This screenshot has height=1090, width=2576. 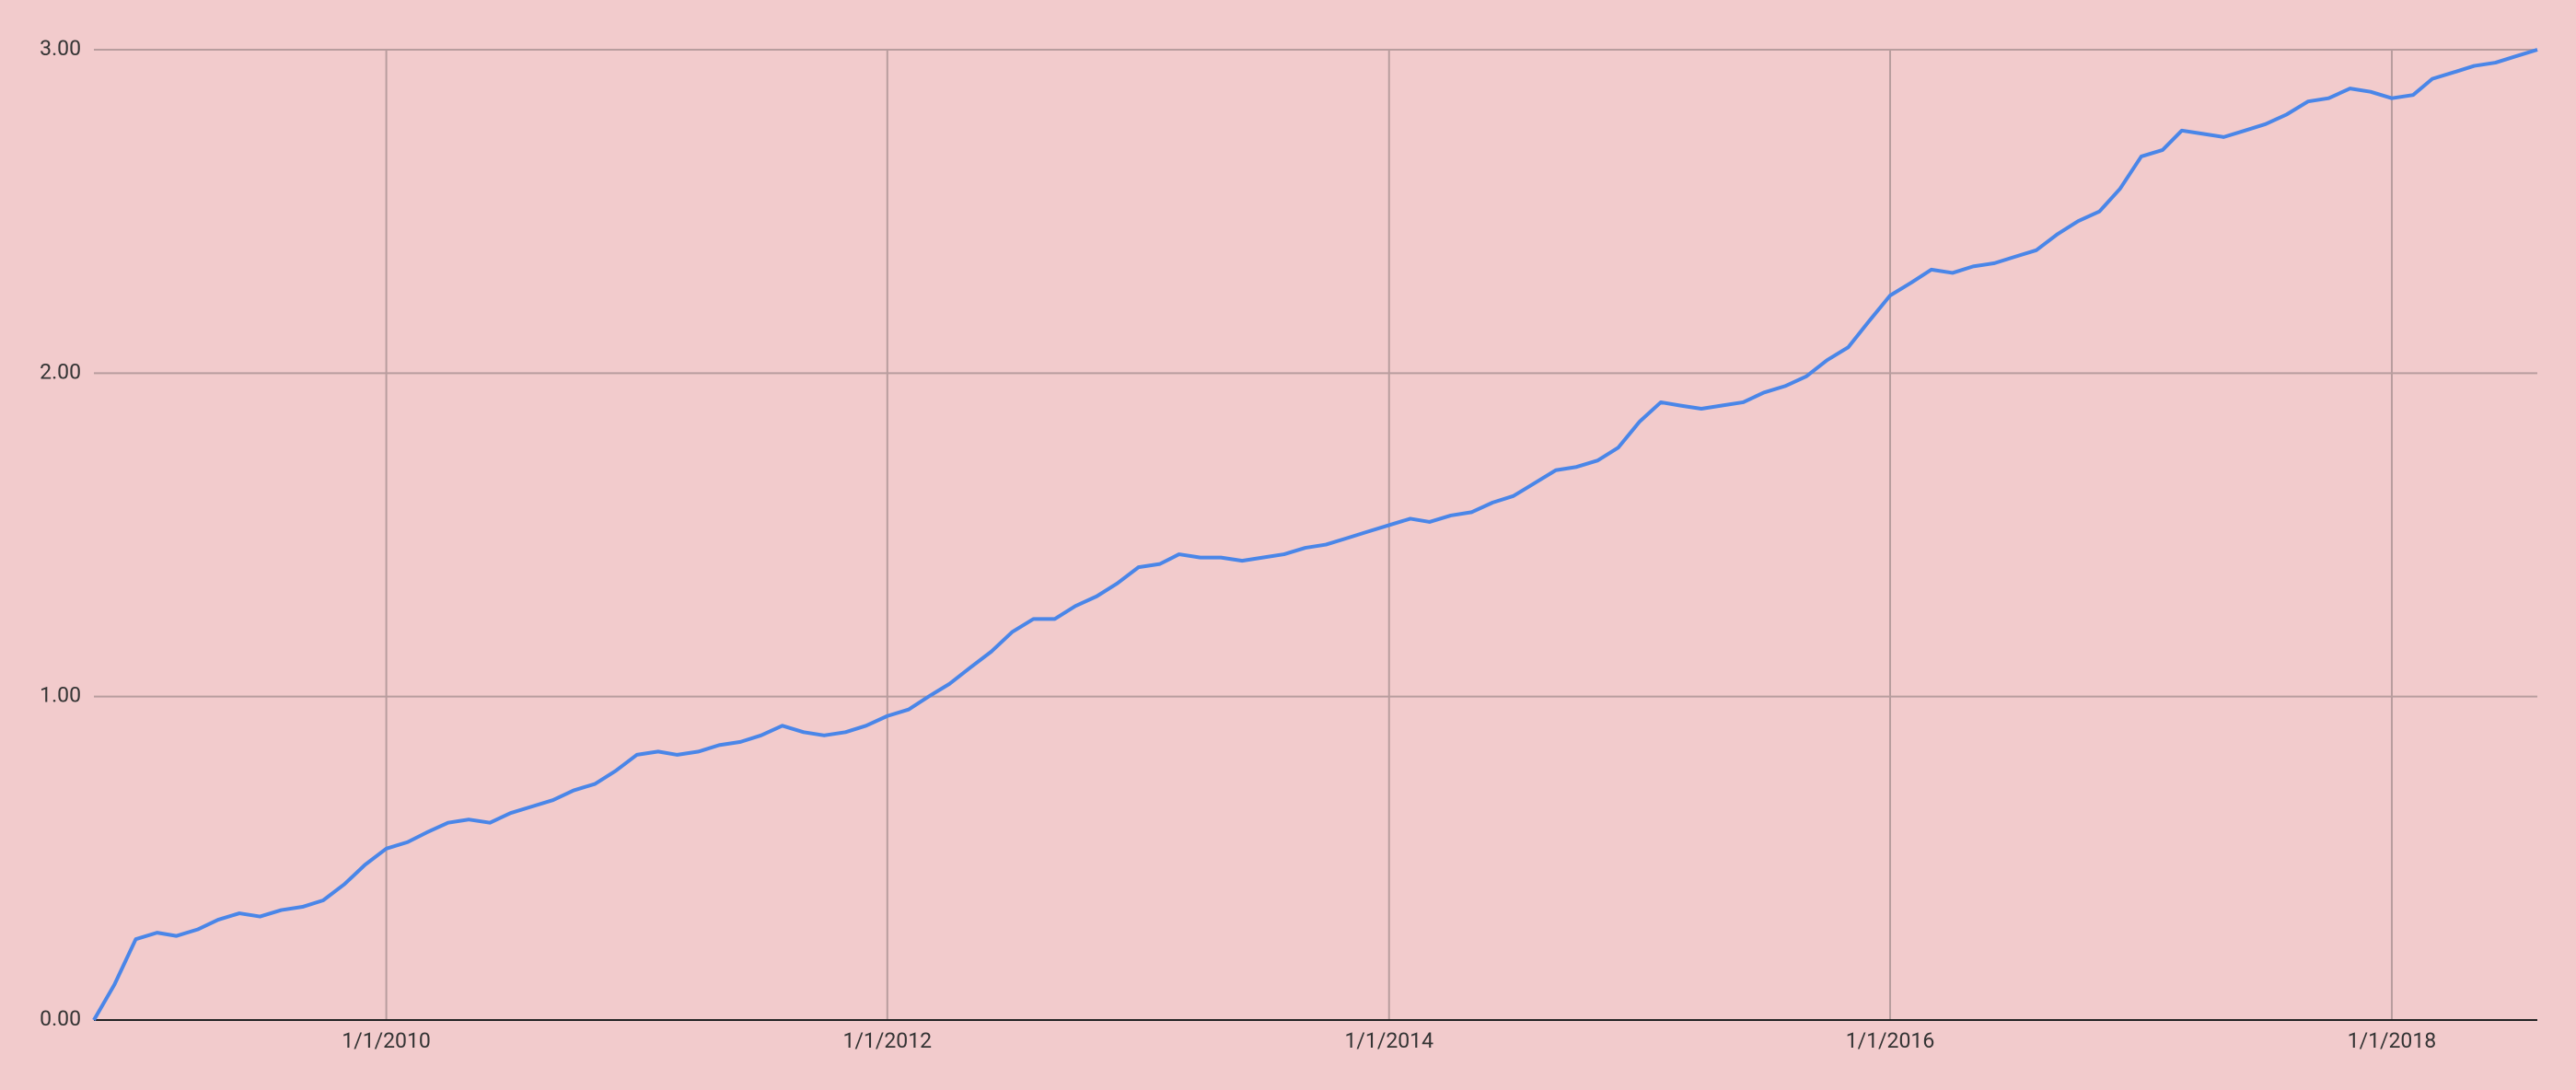 What do you see at coordinates (2392, 1040) in the screenshot?
I see `x-tick-label: 1/1/2018` at bounding box center [2392, 1040].